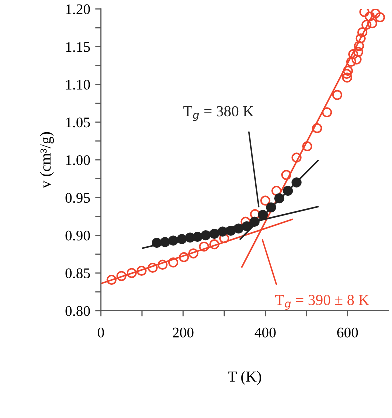  I want to click on annotation: T$_{g}$ = 390 ± 8 K, so click(322, 302).